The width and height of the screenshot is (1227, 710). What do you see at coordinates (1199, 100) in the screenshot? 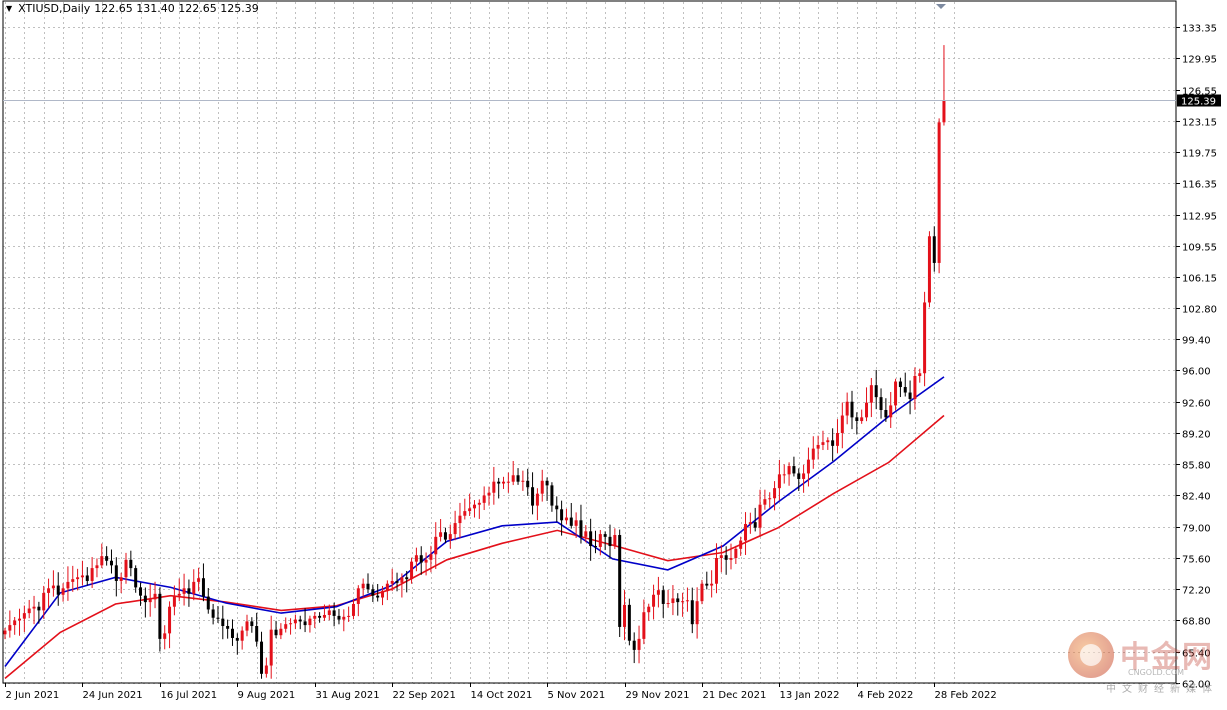
I see `last-price-badge` at bounding box center [1199, 100].